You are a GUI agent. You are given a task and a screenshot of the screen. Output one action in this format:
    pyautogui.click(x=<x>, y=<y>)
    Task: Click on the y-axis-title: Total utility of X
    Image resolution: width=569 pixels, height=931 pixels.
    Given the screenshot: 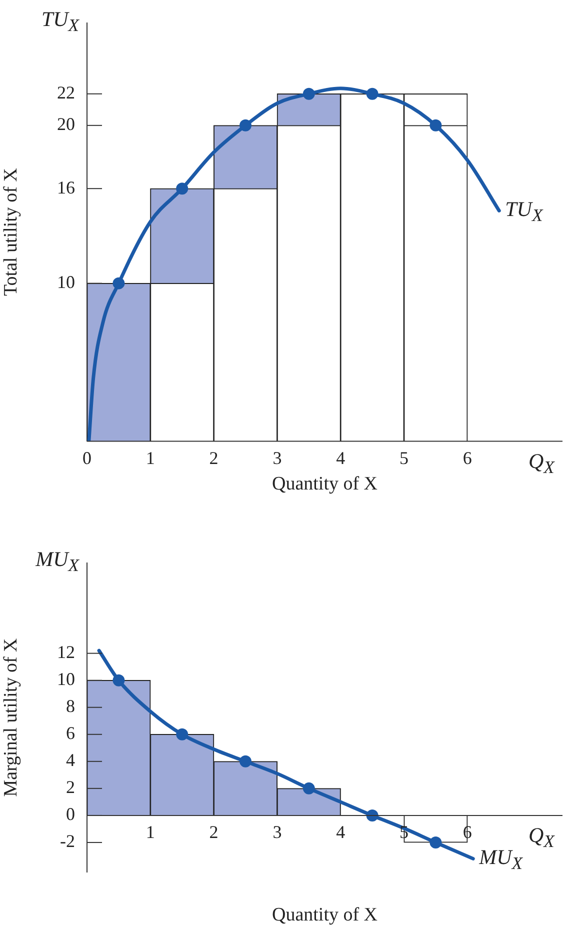 What is the action you would take?
    pyautogui.click(x=11, y=232)
    